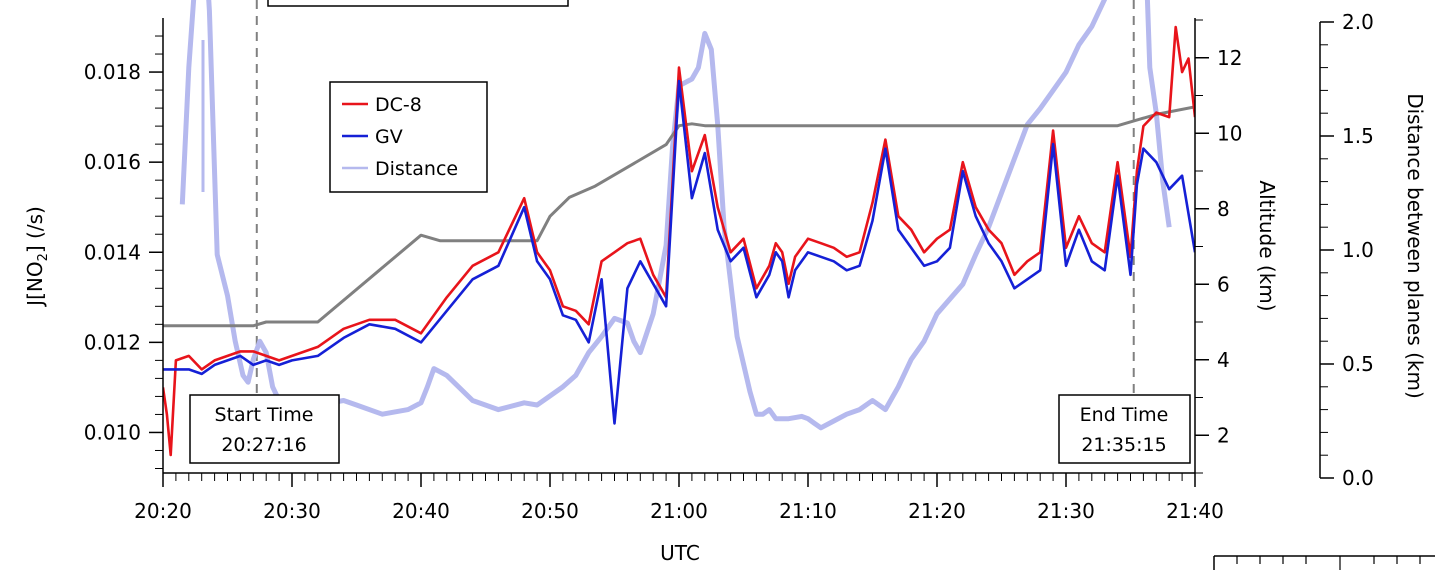  I want to click on start-time-label: Start Time, so click(264, 415).